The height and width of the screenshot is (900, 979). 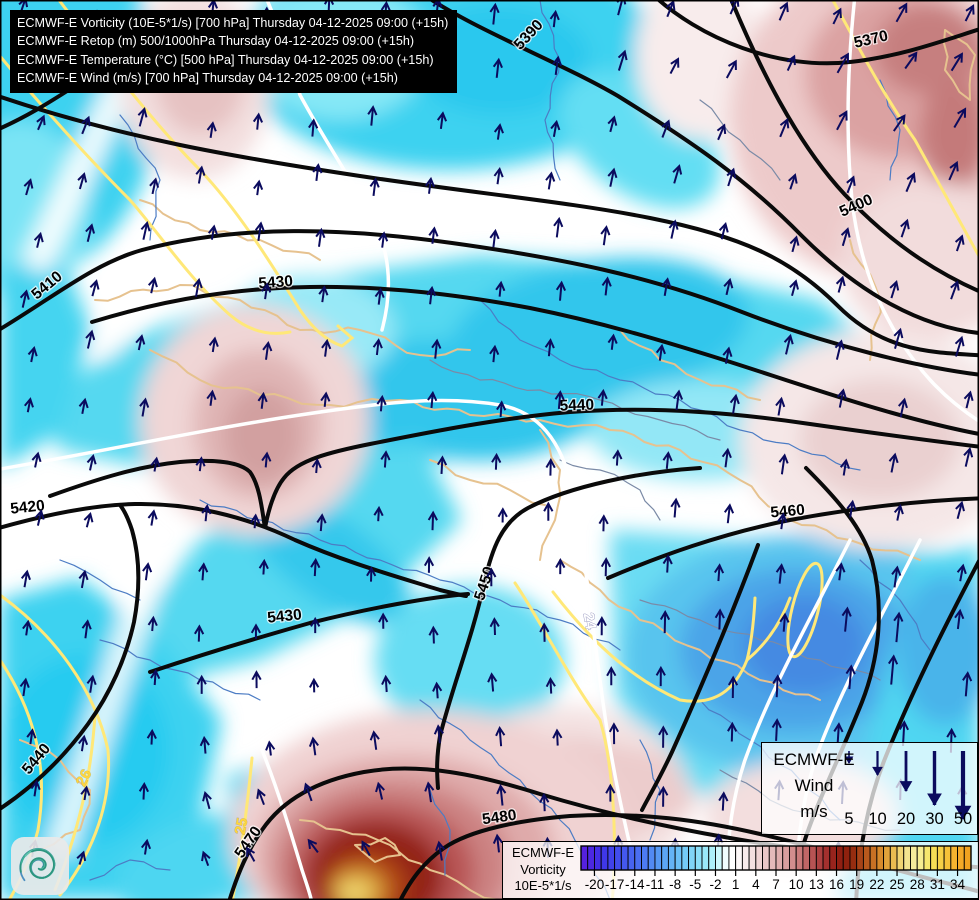 I want to click on colorbar-tick-label: -14, so click(x=635, y=884).